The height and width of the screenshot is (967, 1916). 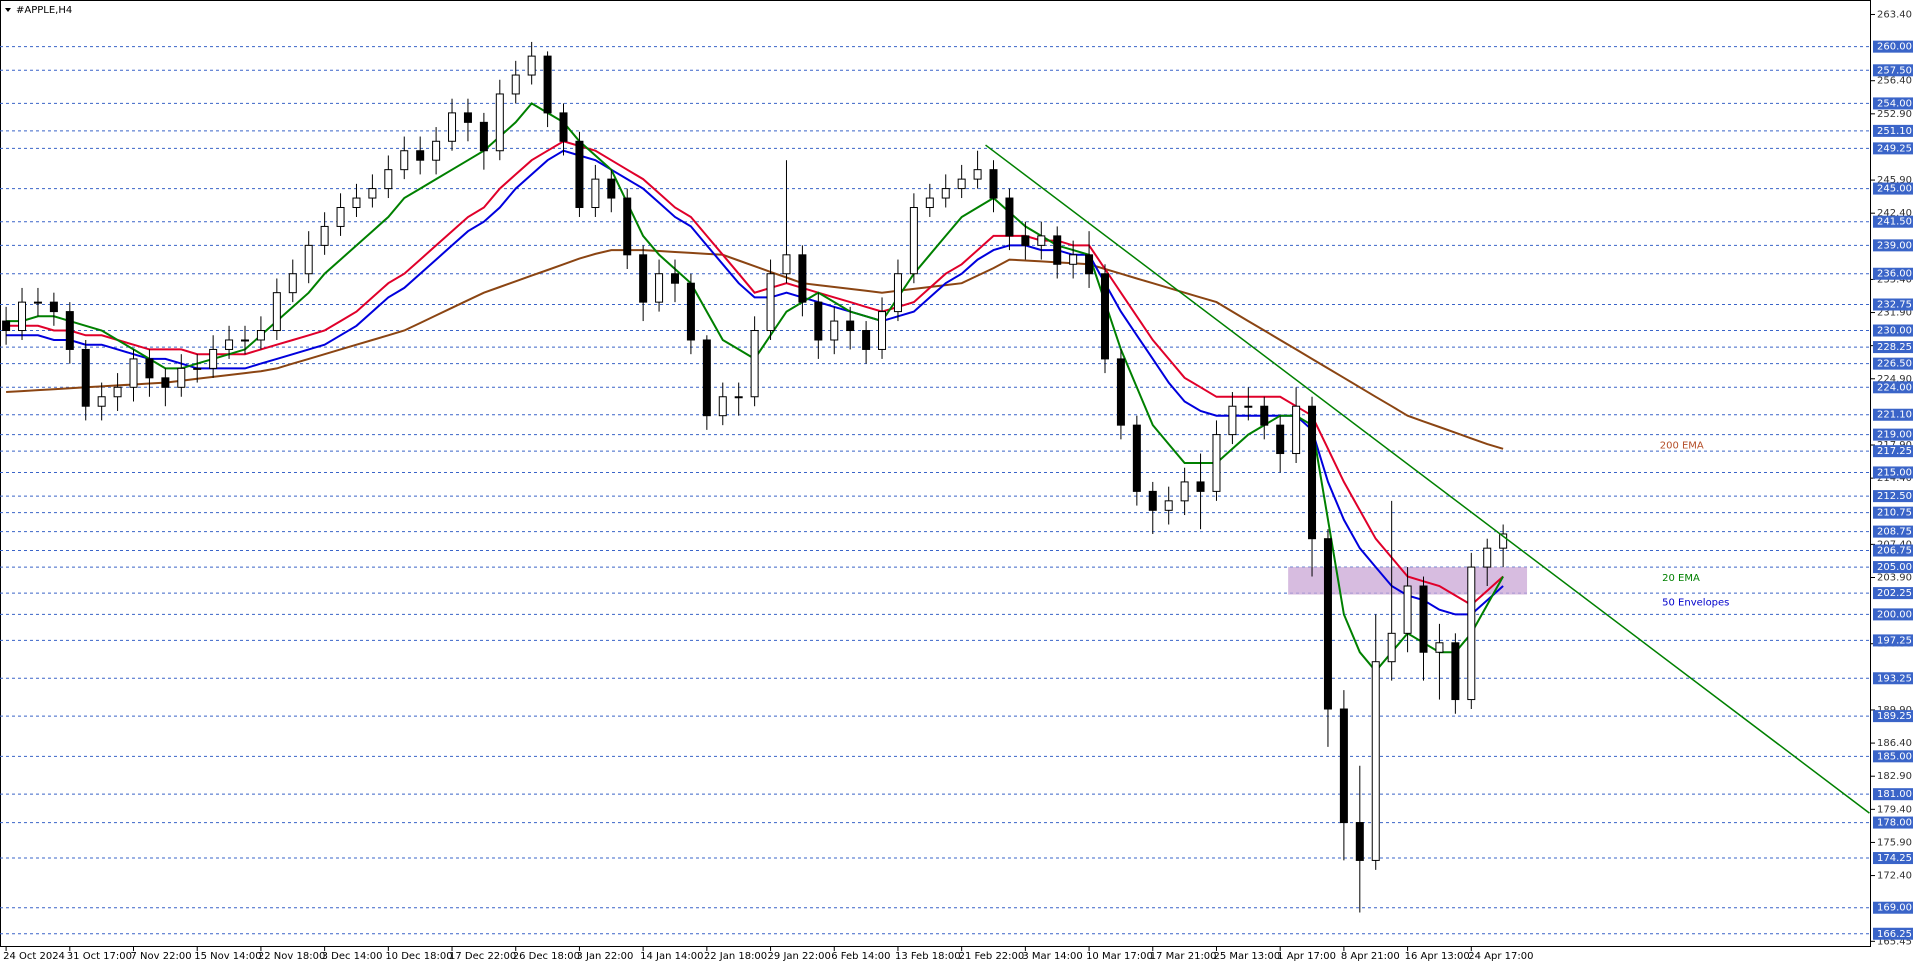 What do you see at coordinates (1894, 379) in the screenshot?
I see `y-tick-label: 224.90` at bounding box center [1894, 379].